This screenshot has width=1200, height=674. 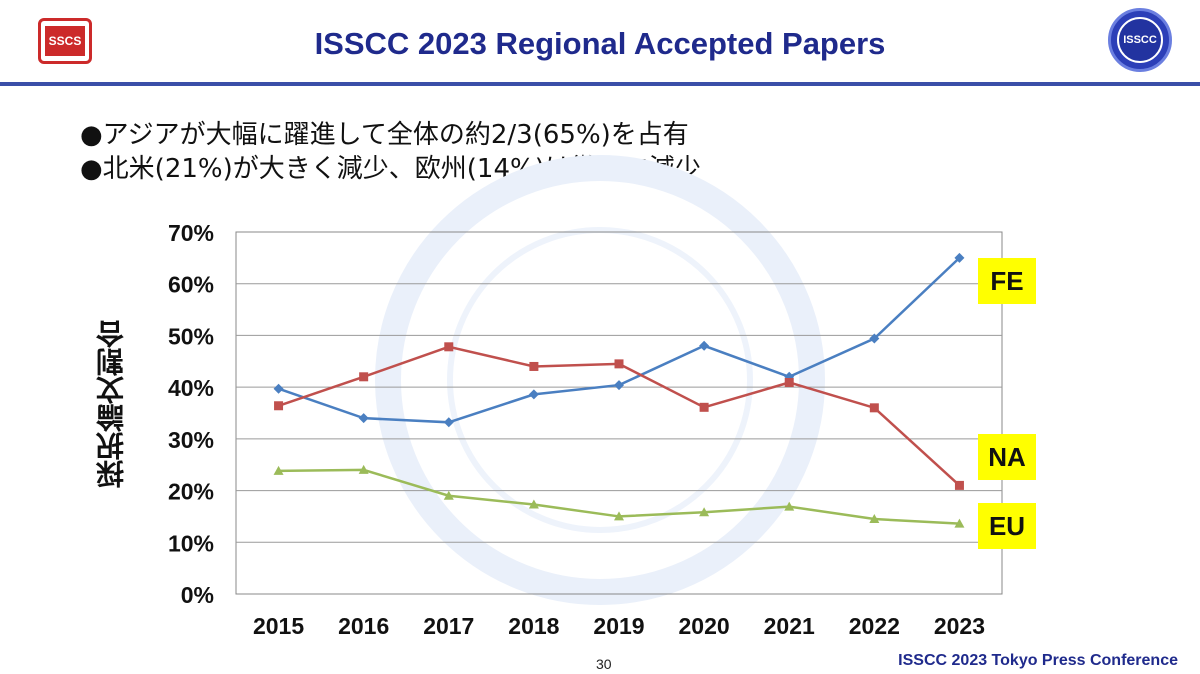 I want to click on isscc-logo-text: ISSCC, so click(x=1140, y=40).